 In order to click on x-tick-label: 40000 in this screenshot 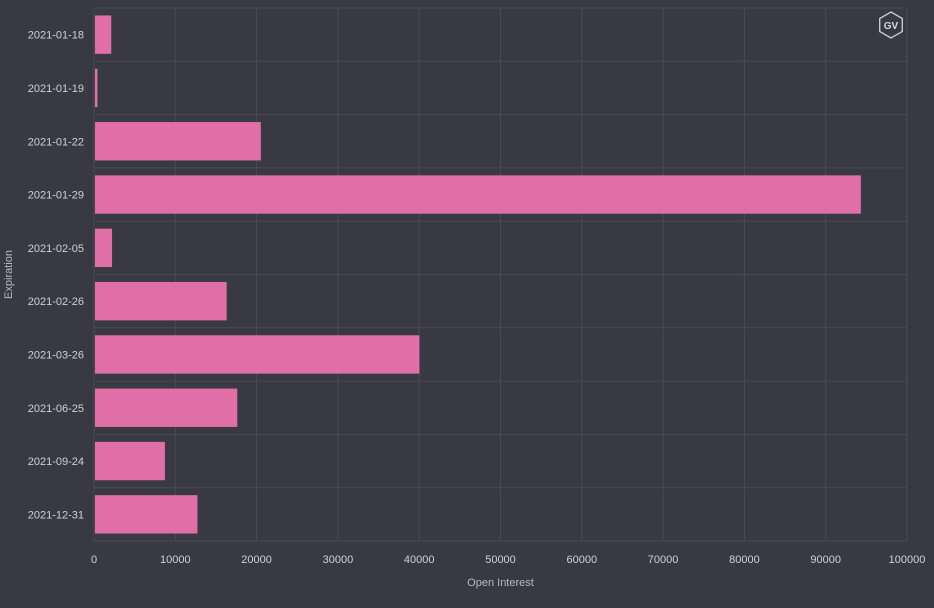, I will do `click(419, 560)`.